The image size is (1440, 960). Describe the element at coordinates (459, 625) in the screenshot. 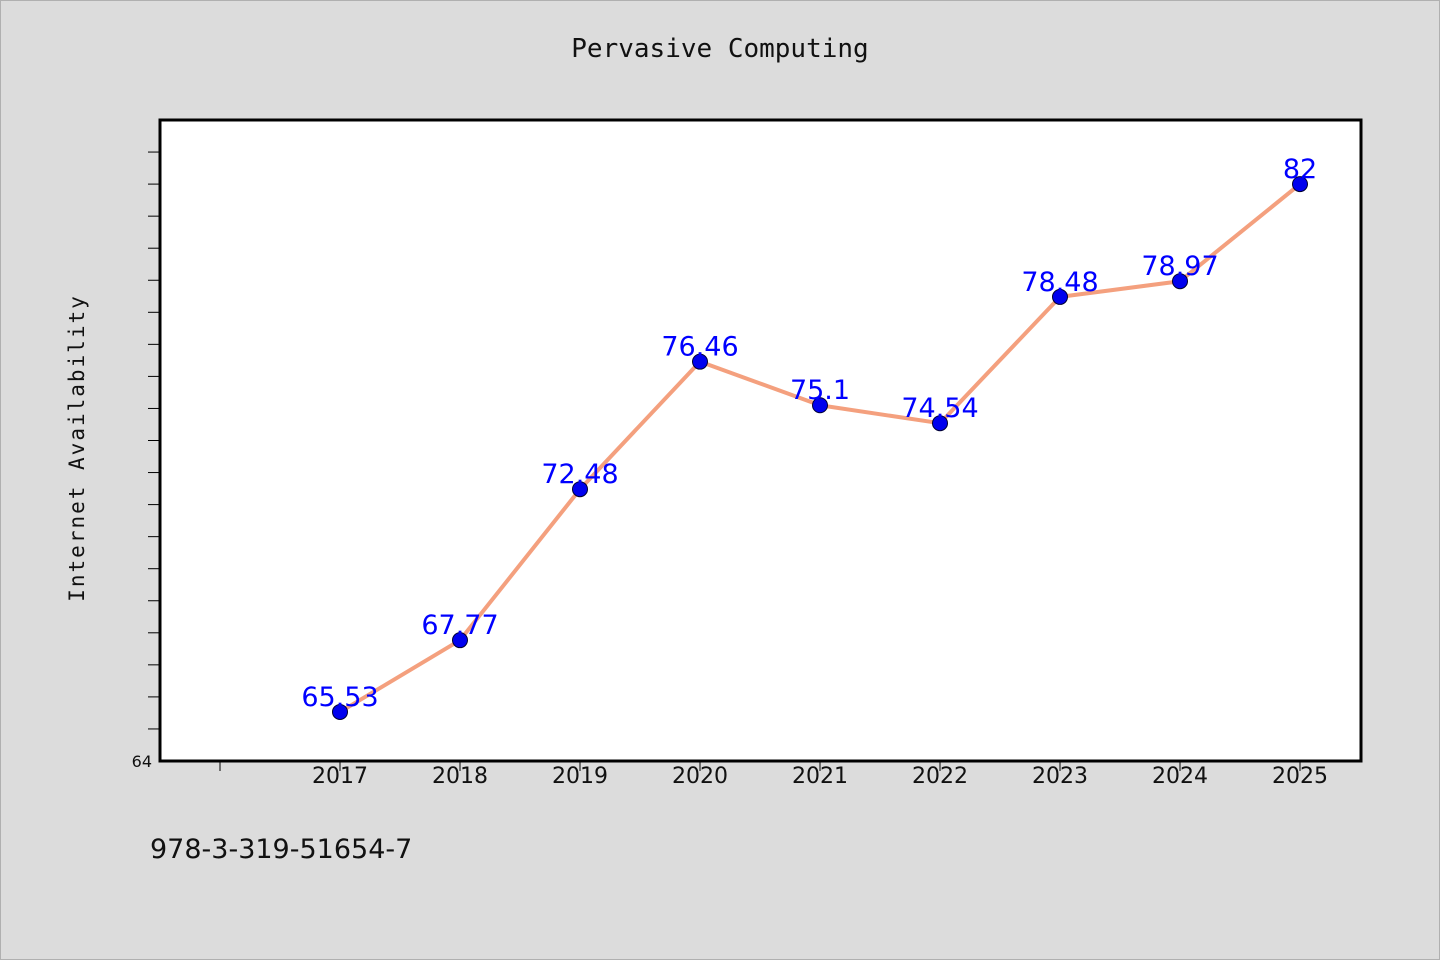

I see `data-label: 67.77` at that location.